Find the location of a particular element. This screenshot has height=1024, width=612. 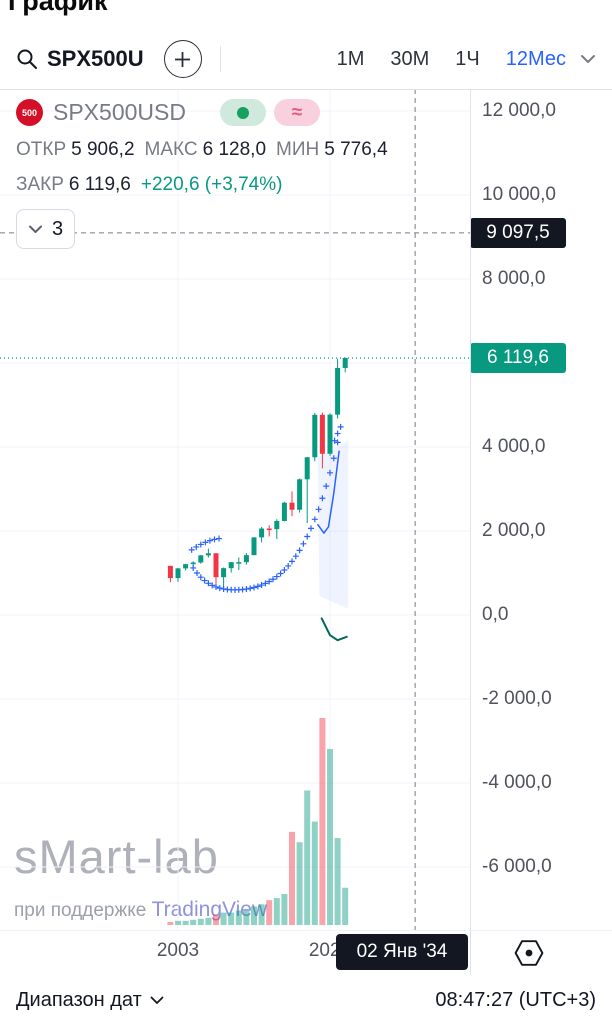

hexagon-eye-icon is located at coordinates (529, 953).